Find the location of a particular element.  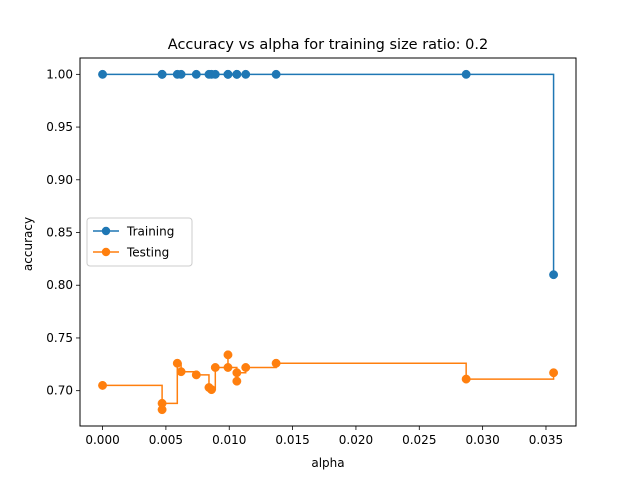

y-tick-label: 0.75 is located at coordinates (59, 338).